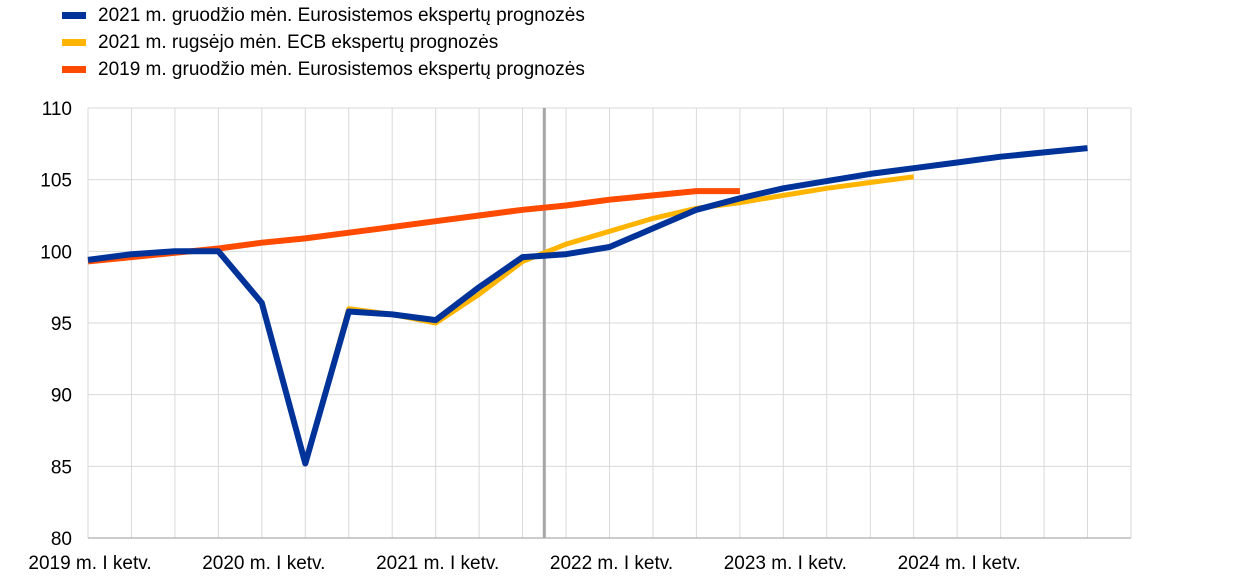 This screenshot has height=587, width=1240. Describe the element at coordinates (57, 109) in the screenshot. I see `y-tick-label: 110` at that location.